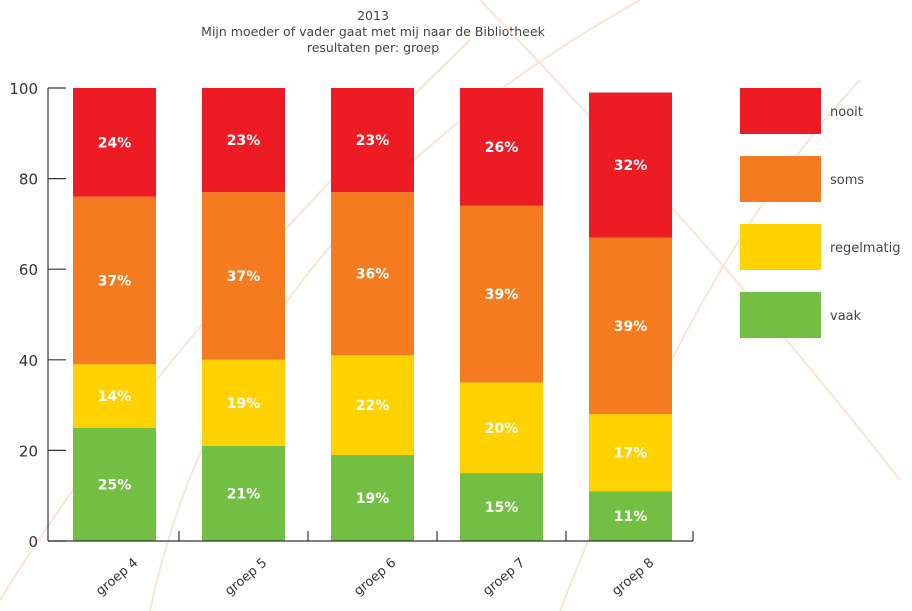  I want to click on data-label-vaak-groep-8: 11%, so click(631, 517).